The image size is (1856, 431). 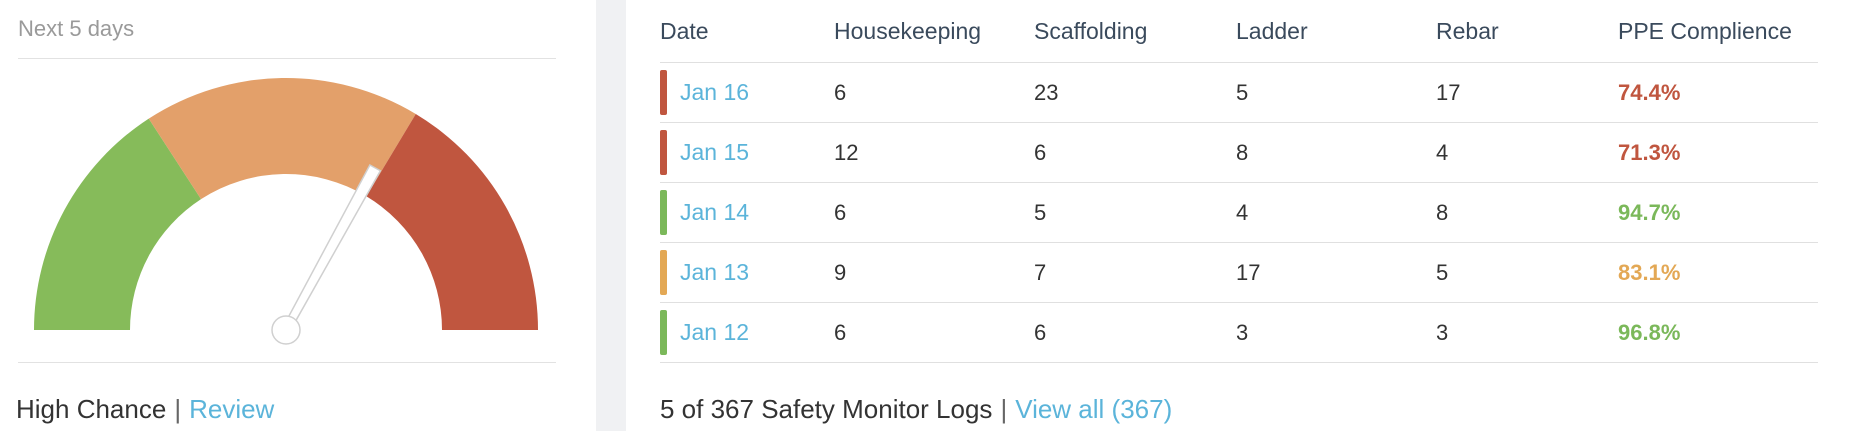 I want to click on column-header-ppe: PPE Complience, so click(x=1718, y=31).